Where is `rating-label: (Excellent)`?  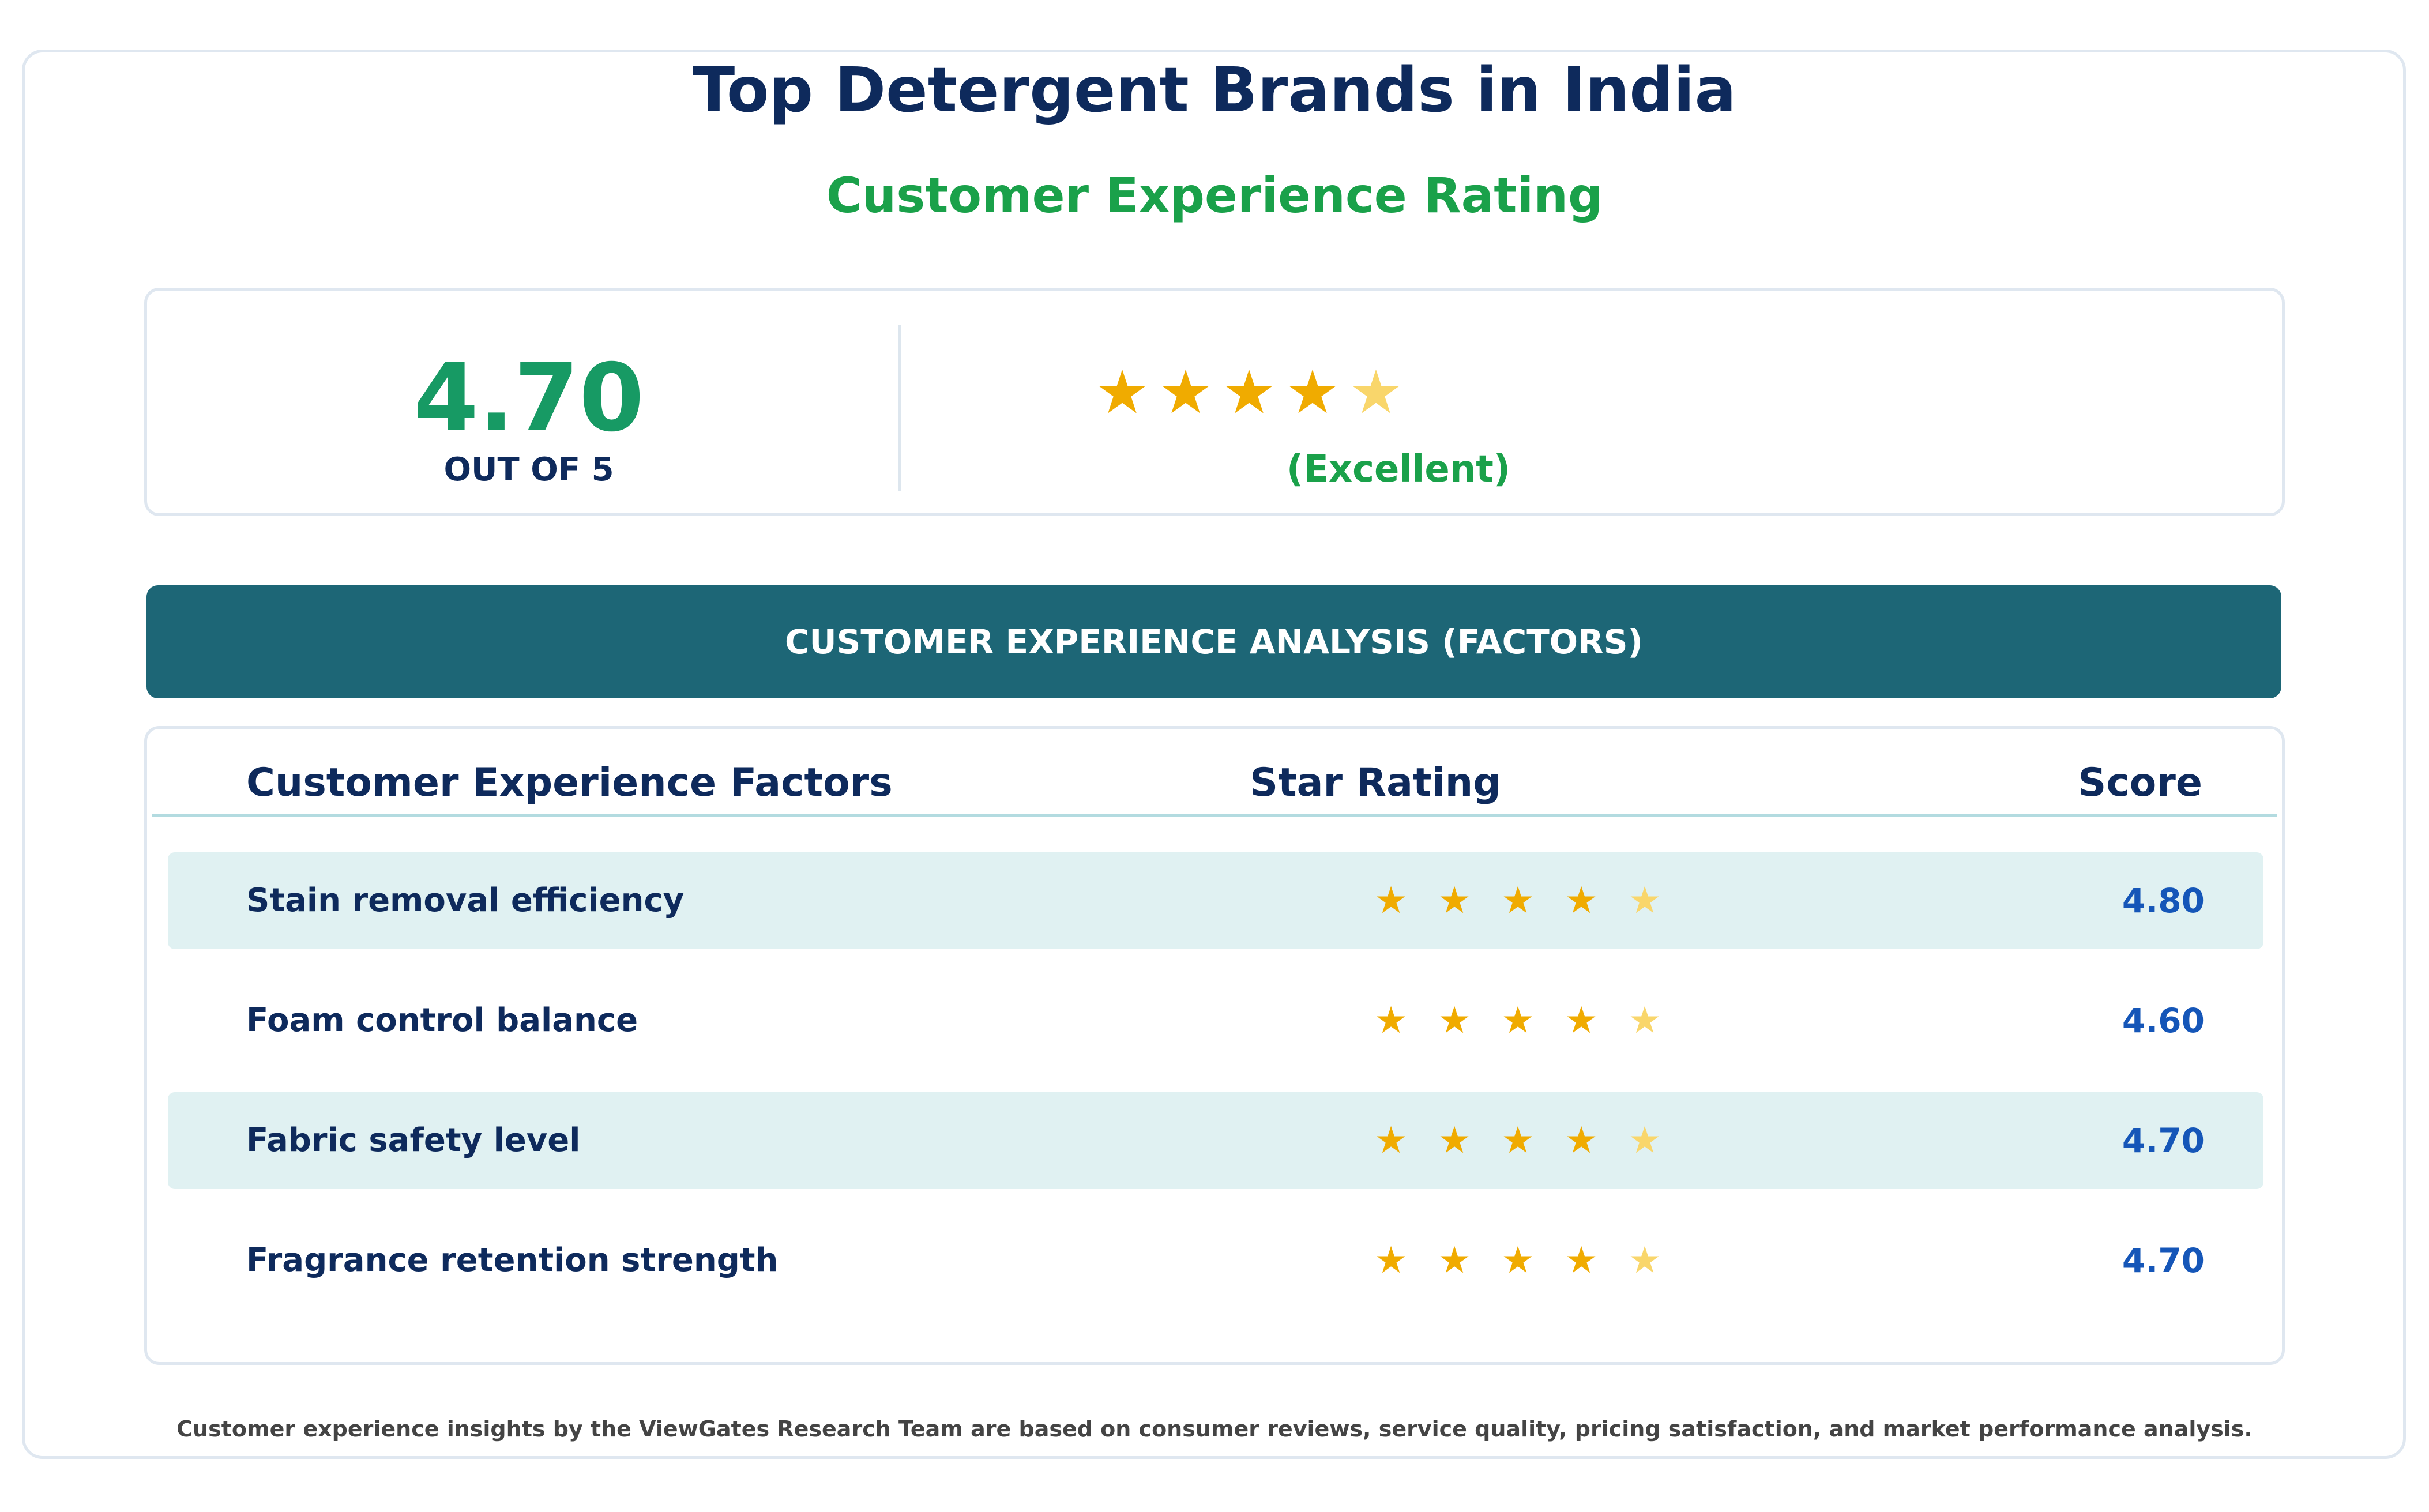 rating-label: (Excellent) is located at coordinates (1399, 469).